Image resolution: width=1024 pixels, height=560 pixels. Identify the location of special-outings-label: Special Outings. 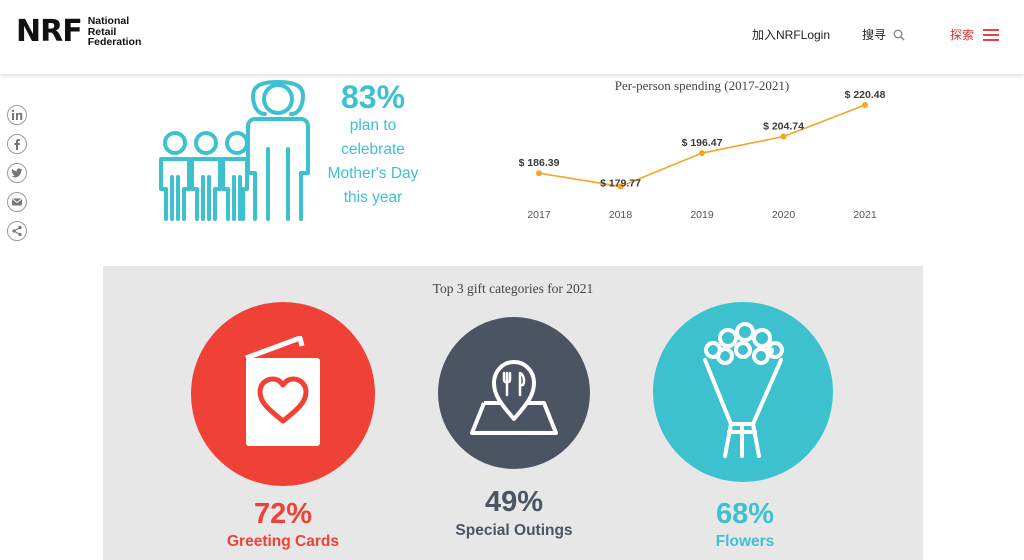
(514, 530).